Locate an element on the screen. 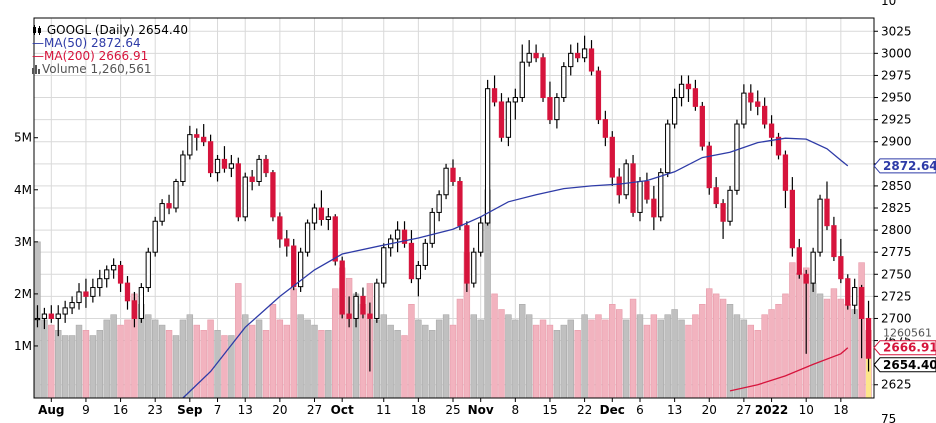  volume-axis: 5M 4M 3M 2M 1M is located at coordinates (26, 242).